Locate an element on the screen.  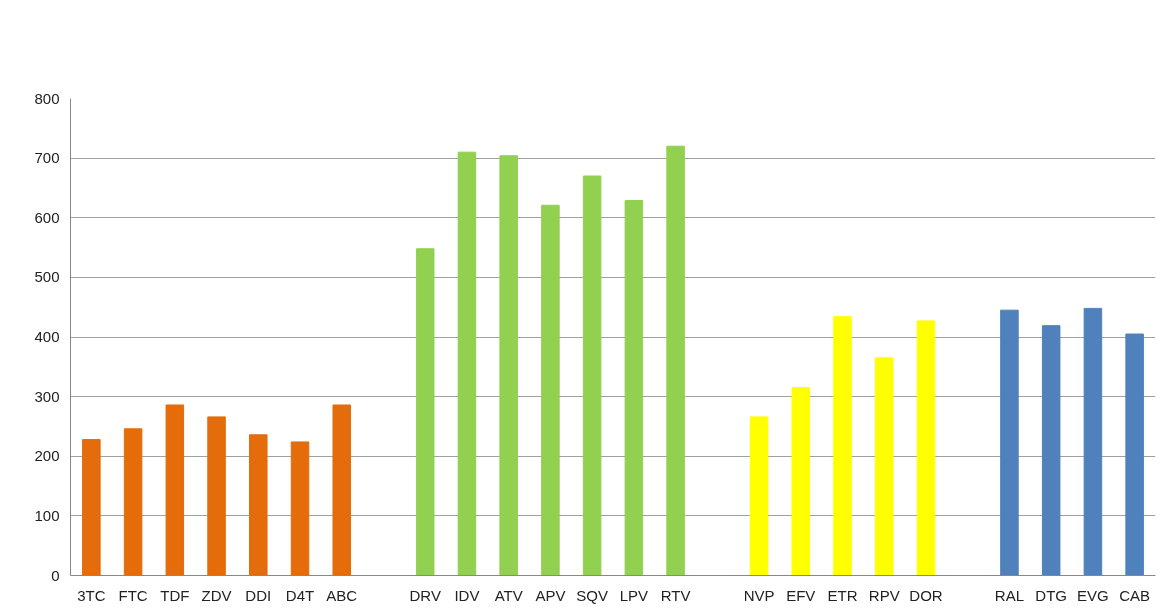
y-tick-label: 0 is located at coordinates (55, 575).